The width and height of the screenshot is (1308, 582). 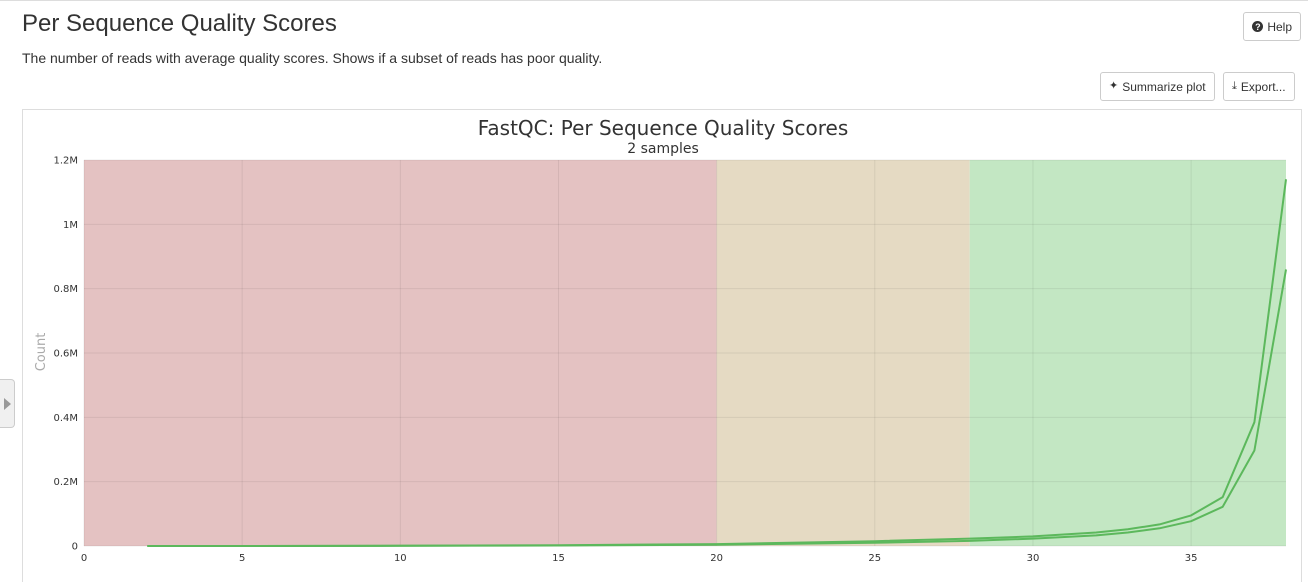 What do you see at coordinates (65, 418) in the screenshot?
I see `y-tick-label-0.4M: 0.4M` at bounding box center [65, 418].